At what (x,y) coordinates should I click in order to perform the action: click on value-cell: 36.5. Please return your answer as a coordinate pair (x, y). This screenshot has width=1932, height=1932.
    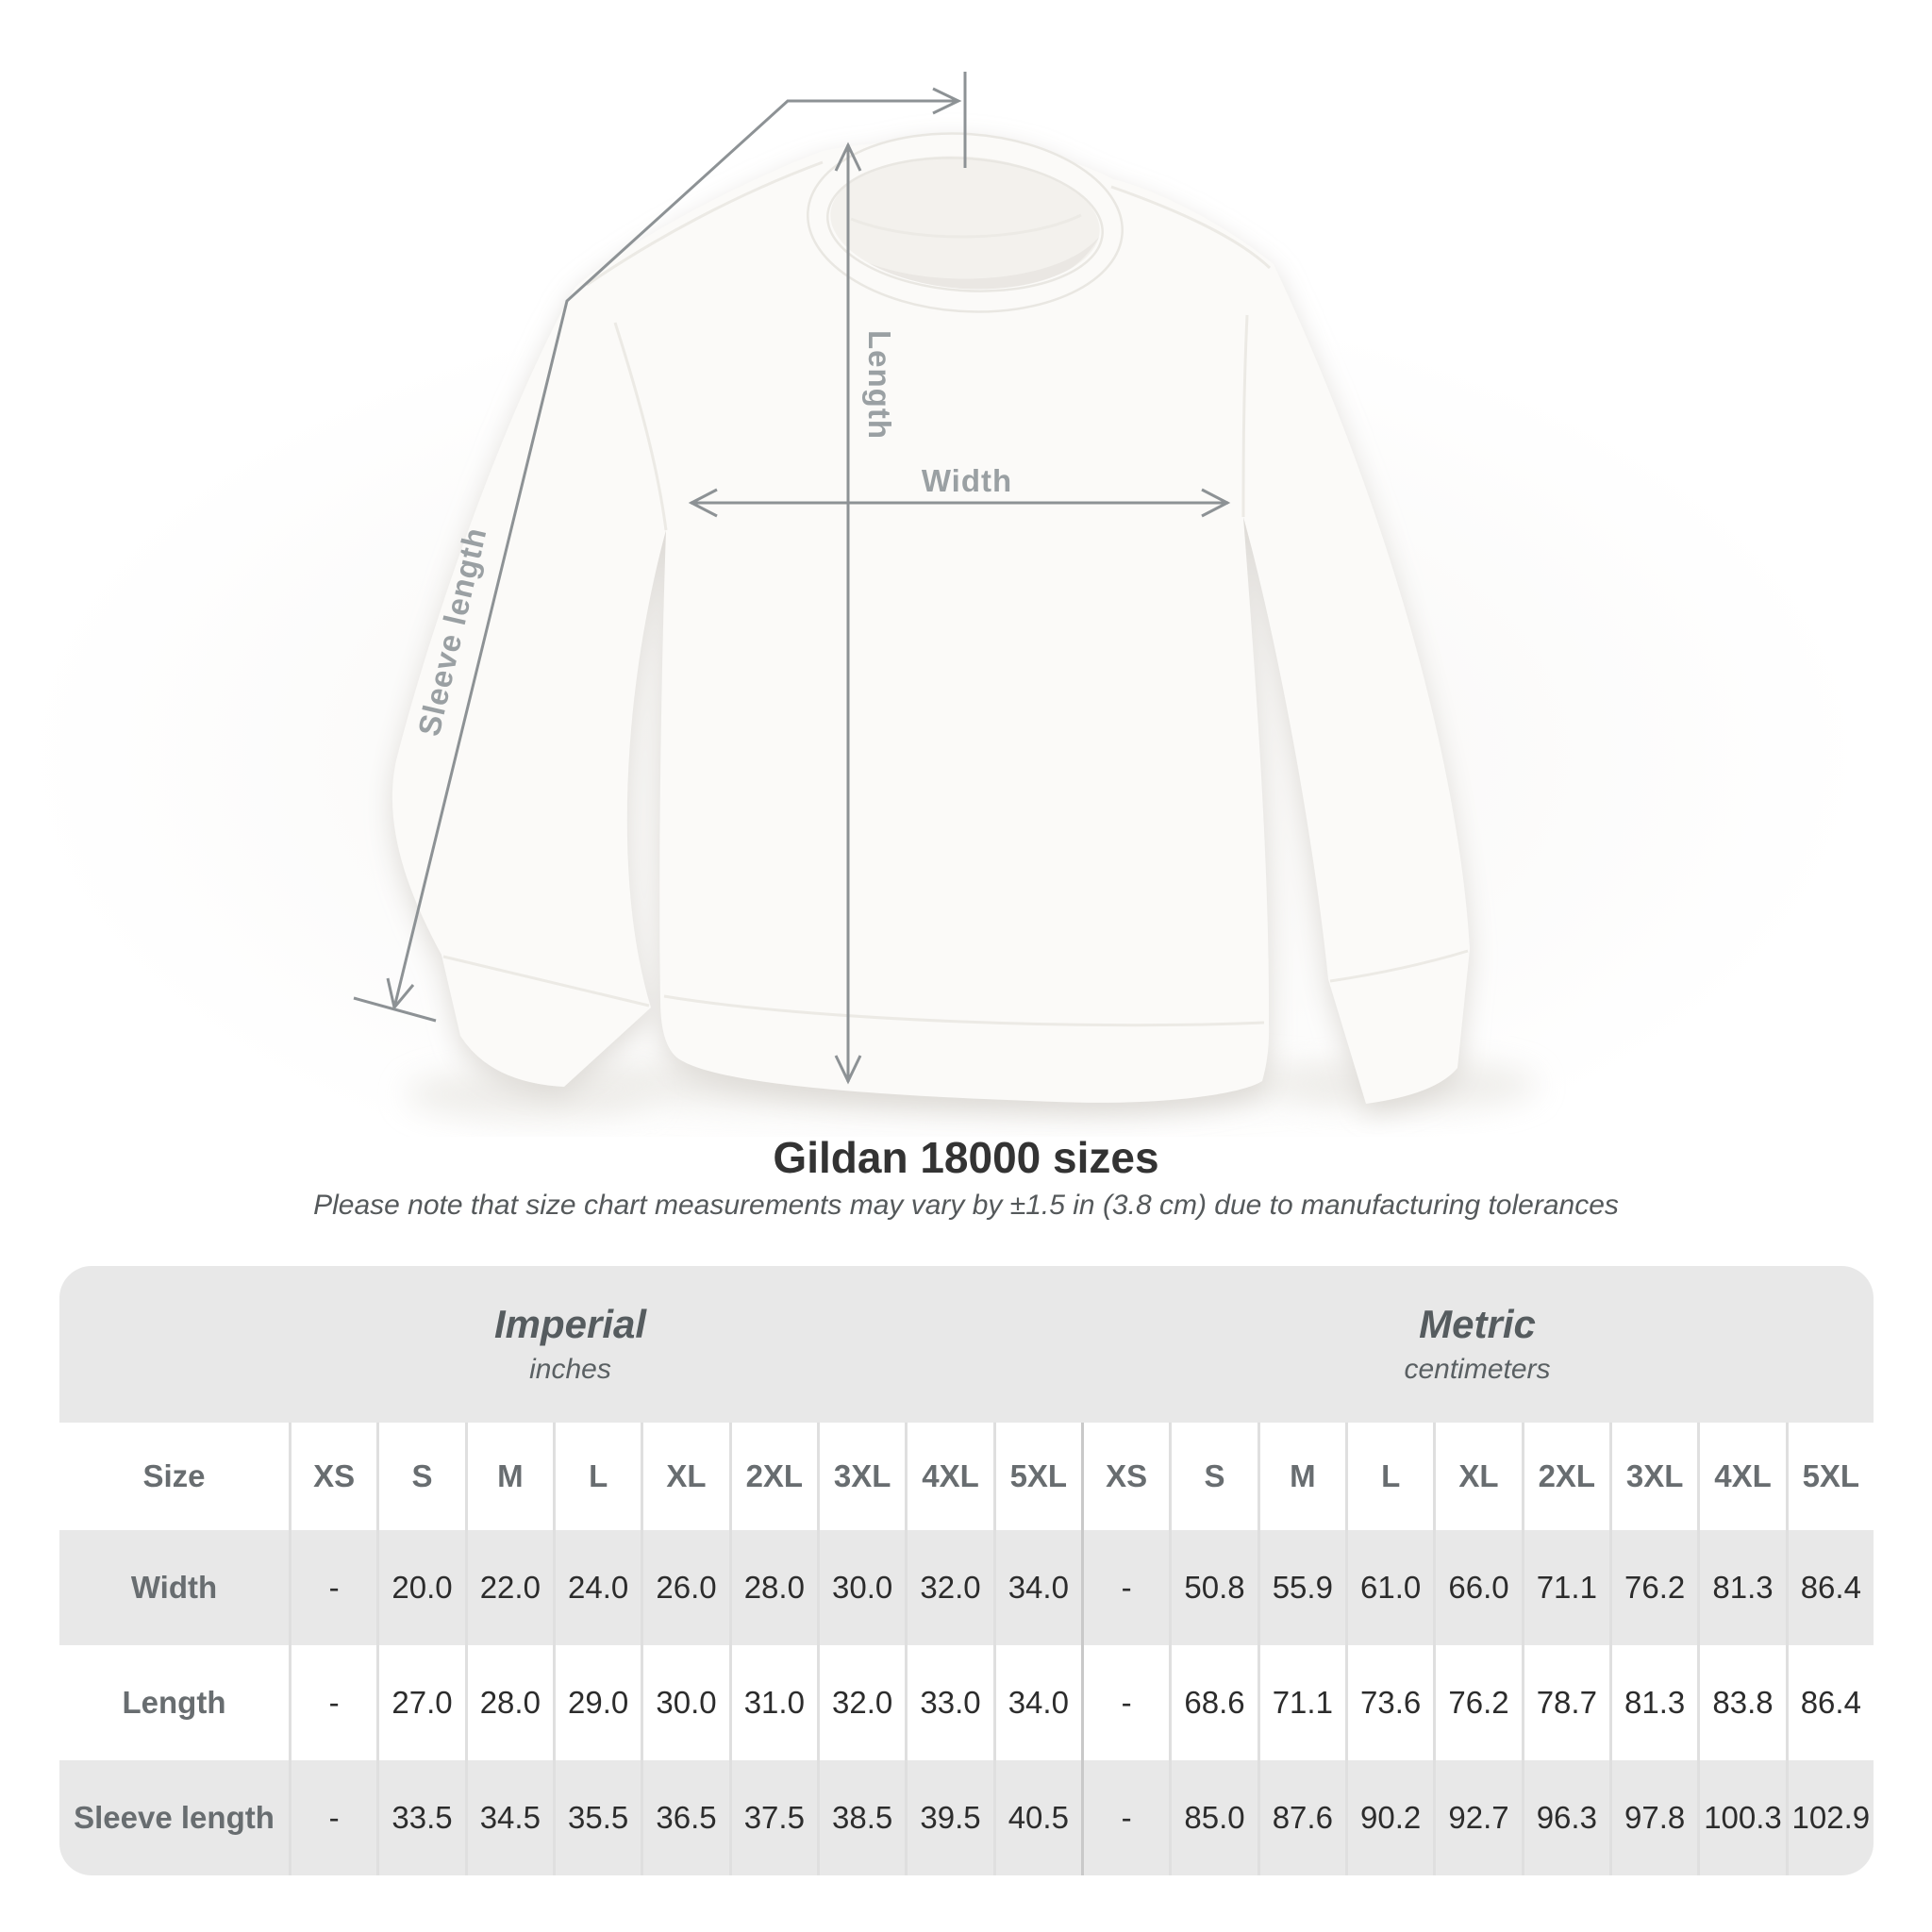
    Looking at the image, I should click on (685, 1817).